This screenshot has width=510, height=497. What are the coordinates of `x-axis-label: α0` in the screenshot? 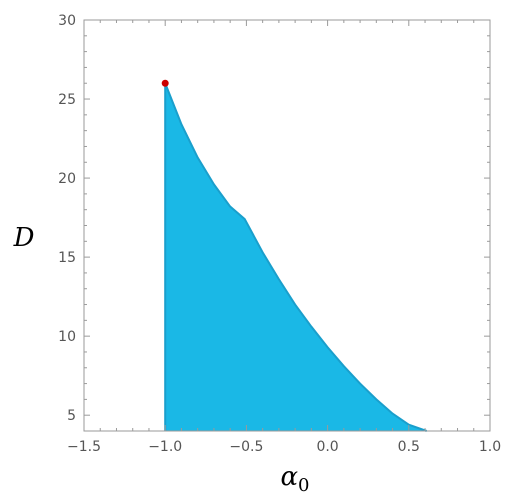 It's located at (294, 479).